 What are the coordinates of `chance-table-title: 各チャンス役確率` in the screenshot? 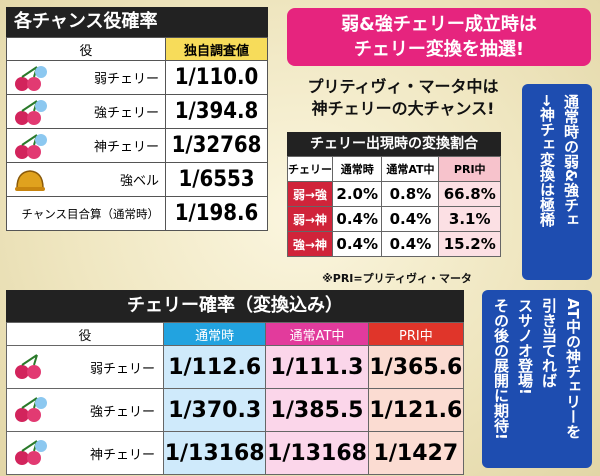 It's located at (137, 22).